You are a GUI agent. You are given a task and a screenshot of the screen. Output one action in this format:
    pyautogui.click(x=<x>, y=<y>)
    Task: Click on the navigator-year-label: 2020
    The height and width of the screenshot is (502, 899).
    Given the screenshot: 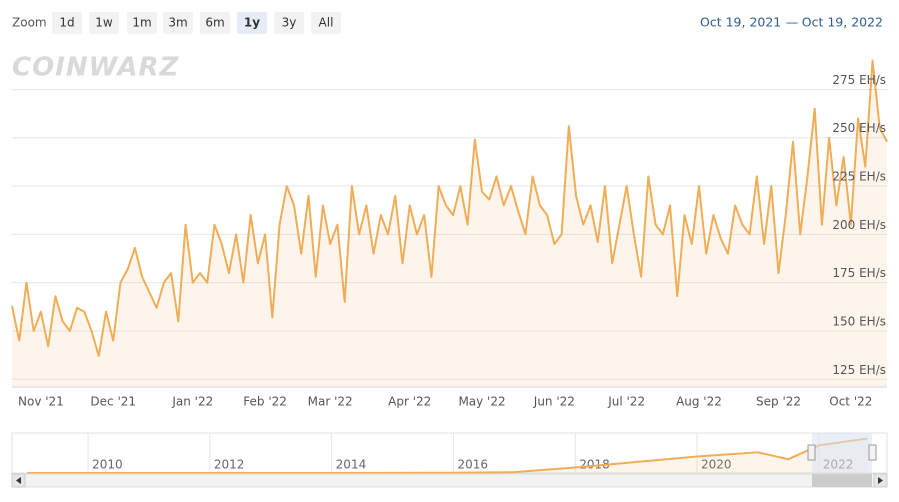 What is the action you would take?
    pyautogui.click(x=716, y=465)
    